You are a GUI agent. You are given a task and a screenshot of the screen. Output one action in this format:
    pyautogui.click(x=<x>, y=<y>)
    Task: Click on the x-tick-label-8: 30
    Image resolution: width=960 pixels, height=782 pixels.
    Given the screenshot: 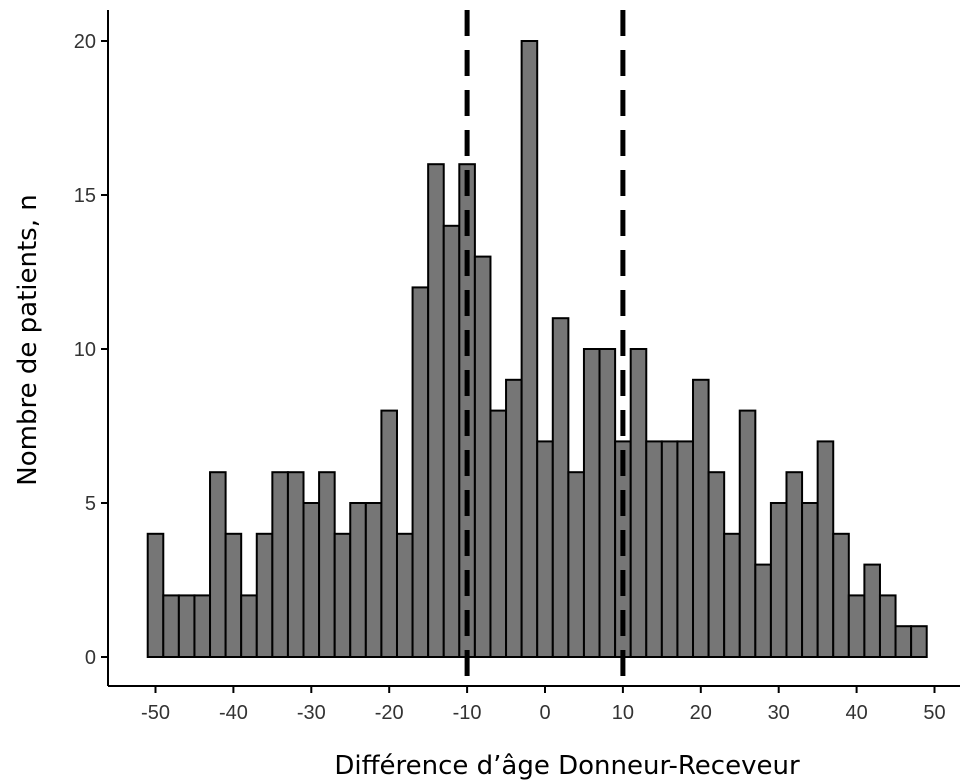 What is the action you would take?
    pyautogui.click(x=779, y=713)
    